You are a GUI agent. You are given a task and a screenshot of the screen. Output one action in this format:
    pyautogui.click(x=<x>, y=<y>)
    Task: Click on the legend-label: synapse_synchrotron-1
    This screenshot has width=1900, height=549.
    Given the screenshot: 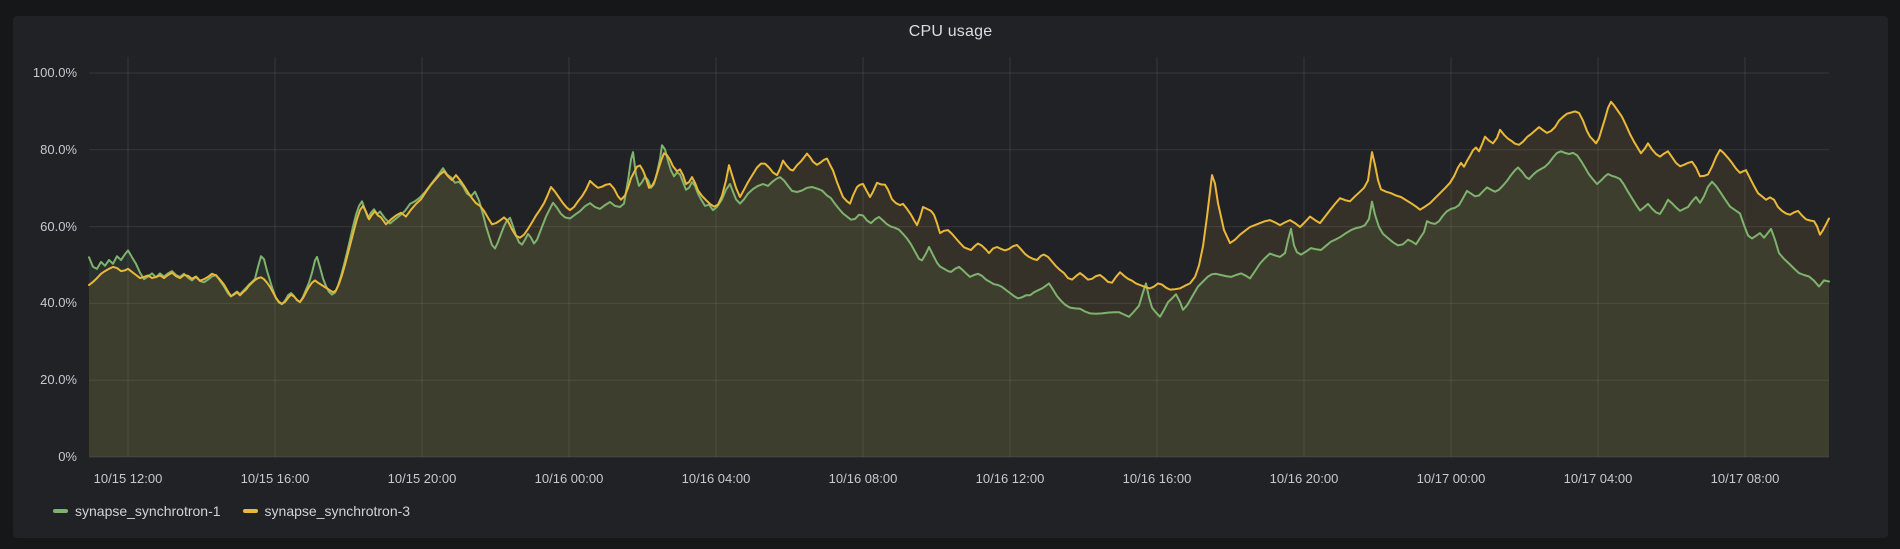 What is the action you would take?
    pyautogui.click(x=148, y=511)
    